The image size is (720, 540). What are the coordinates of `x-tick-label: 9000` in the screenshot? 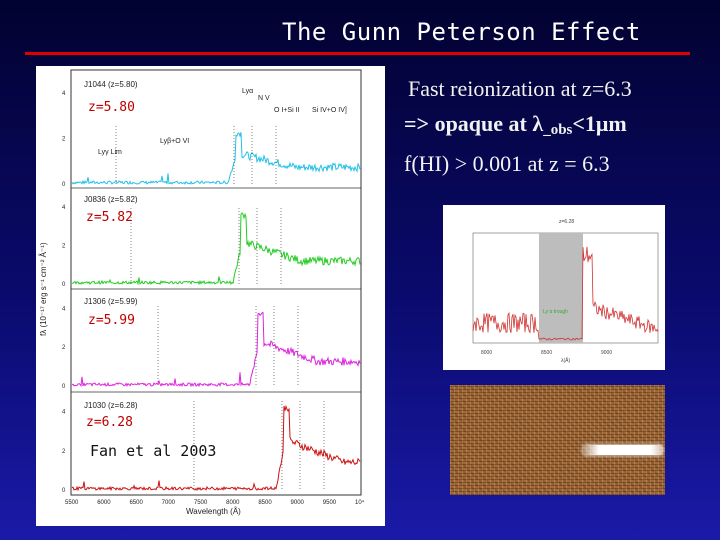 It's located at (298, 503).